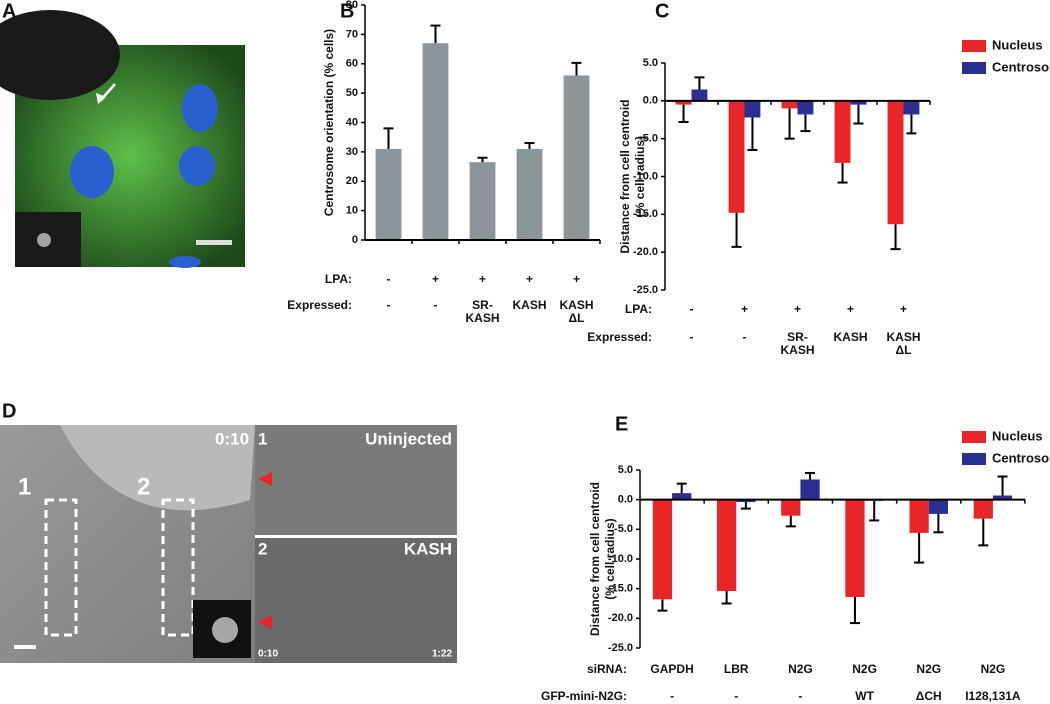 The height and width of the screenshot is (704, 1050). What do you see at coordinates (428, 548) in the screenshot?
I see `strip-label: KASH` at bounding box center [428, 548].